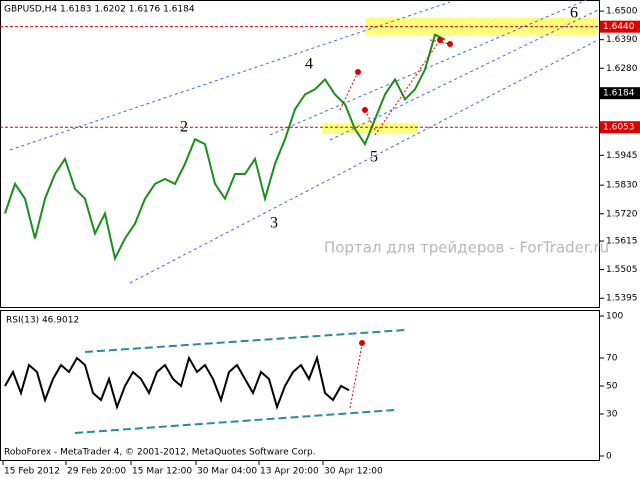  What do you see at coordinates (612, 359) in the screenshot?
I see `y-tick-label: 70` at bounding box center [612, 359].